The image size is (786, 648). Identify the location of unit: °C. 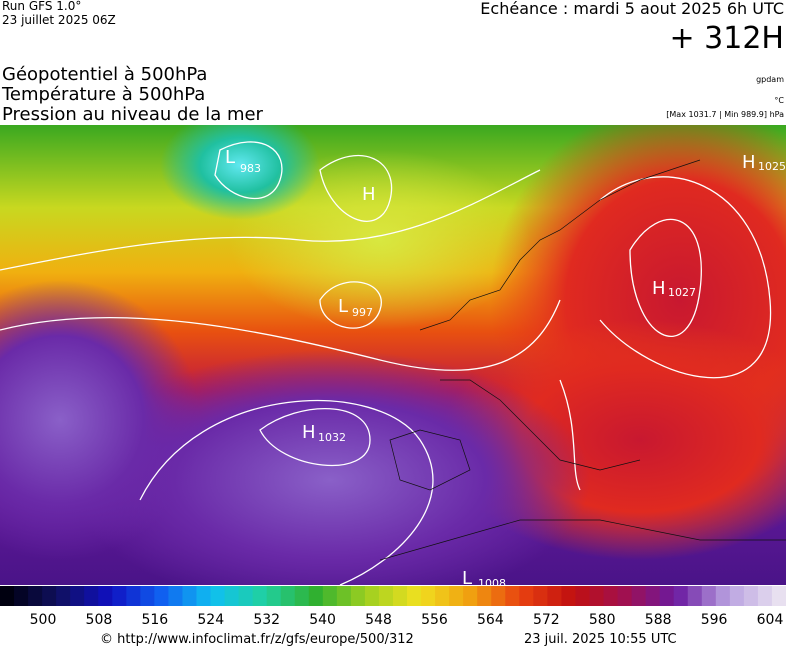
(779, 100).